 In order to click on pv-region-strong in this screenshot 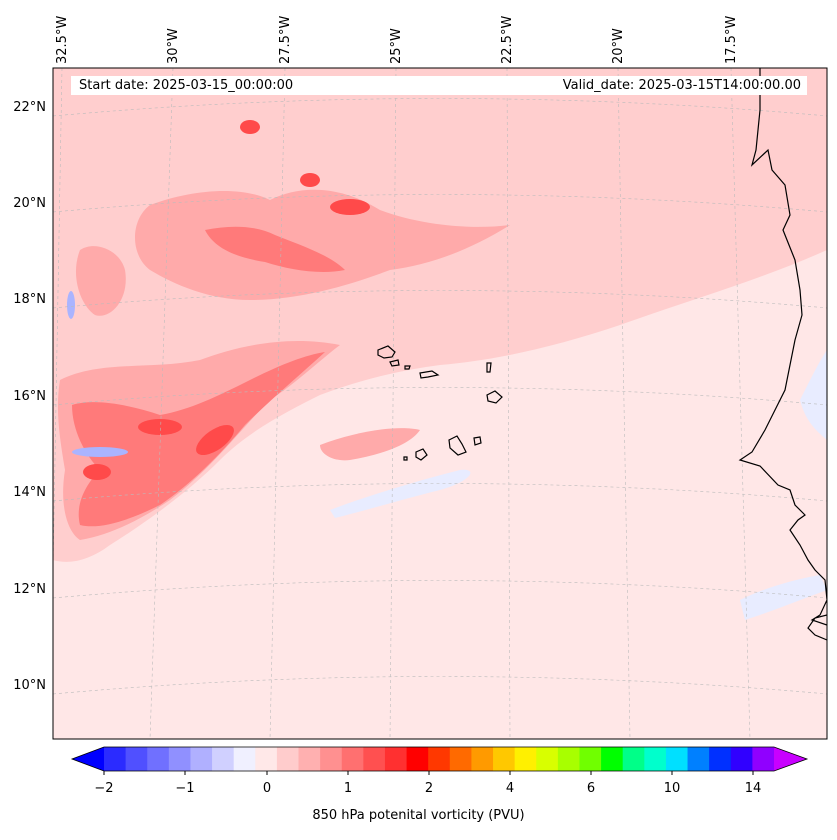, I will do `click(198, 439)`.